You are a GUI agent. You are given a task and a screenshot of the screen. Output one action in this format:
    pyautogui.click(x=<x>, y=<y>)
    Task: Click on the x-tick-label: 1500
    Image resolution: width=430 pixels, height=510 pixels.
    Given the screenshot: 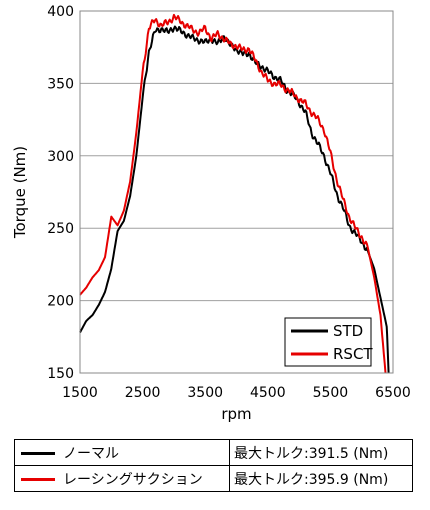 What is the action you would take?
    pyautogui.click(x=80, y=393)
    